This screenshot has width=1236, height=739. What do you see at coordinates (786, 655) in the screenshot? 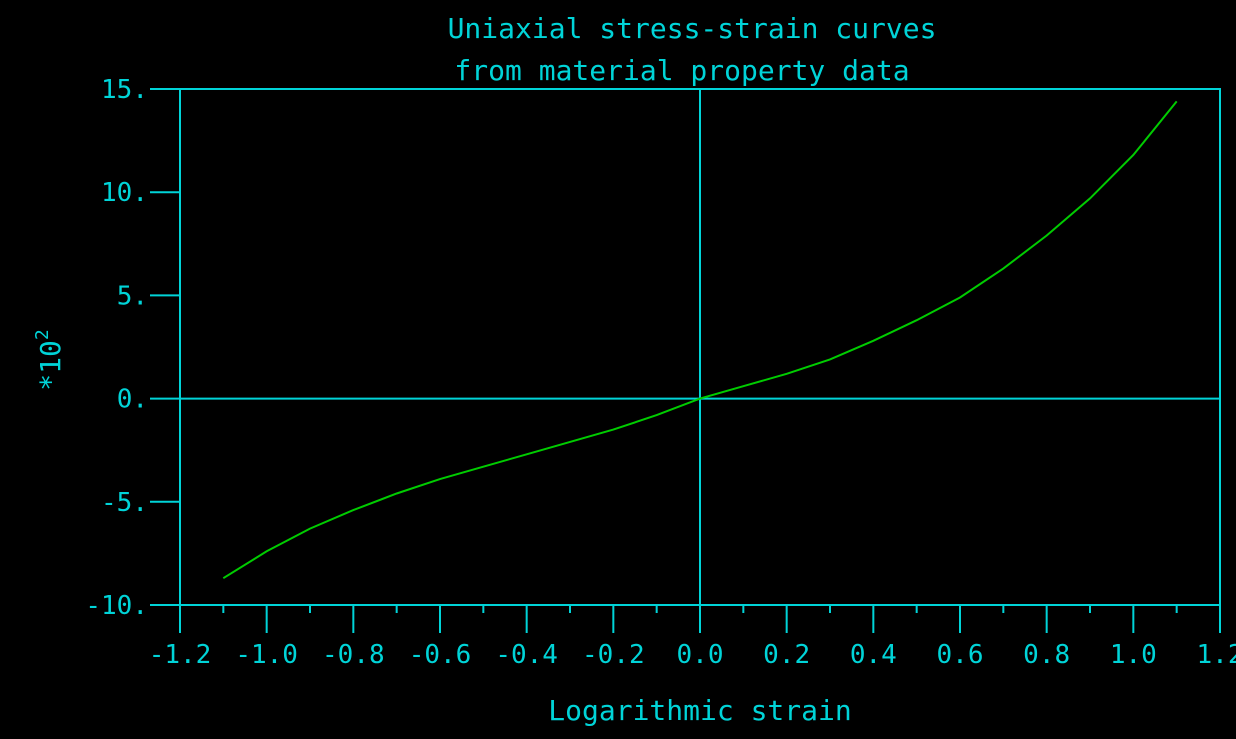
I see `x-tick-label: 0.2` at bounding box center [786, 655].